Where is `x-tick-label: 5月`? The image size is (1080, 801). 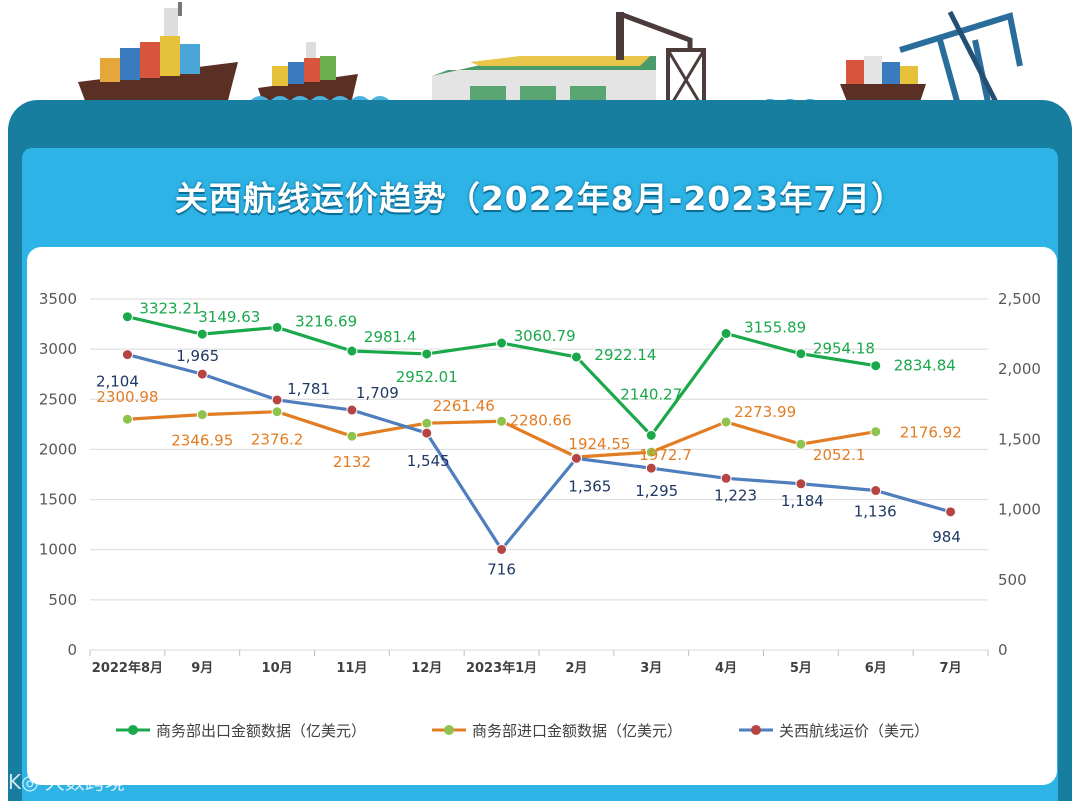
x-tick-label: 5月 is located at coordinates (801, 668).